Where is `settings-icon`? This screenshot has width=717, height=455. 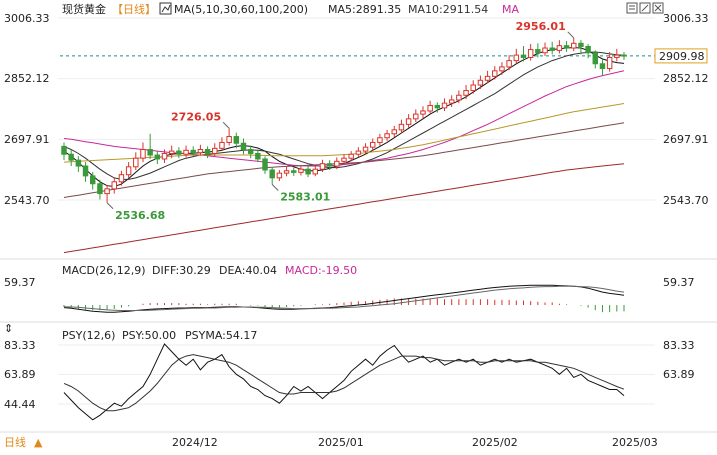
settings-icon is located at coordinates (632, 8).